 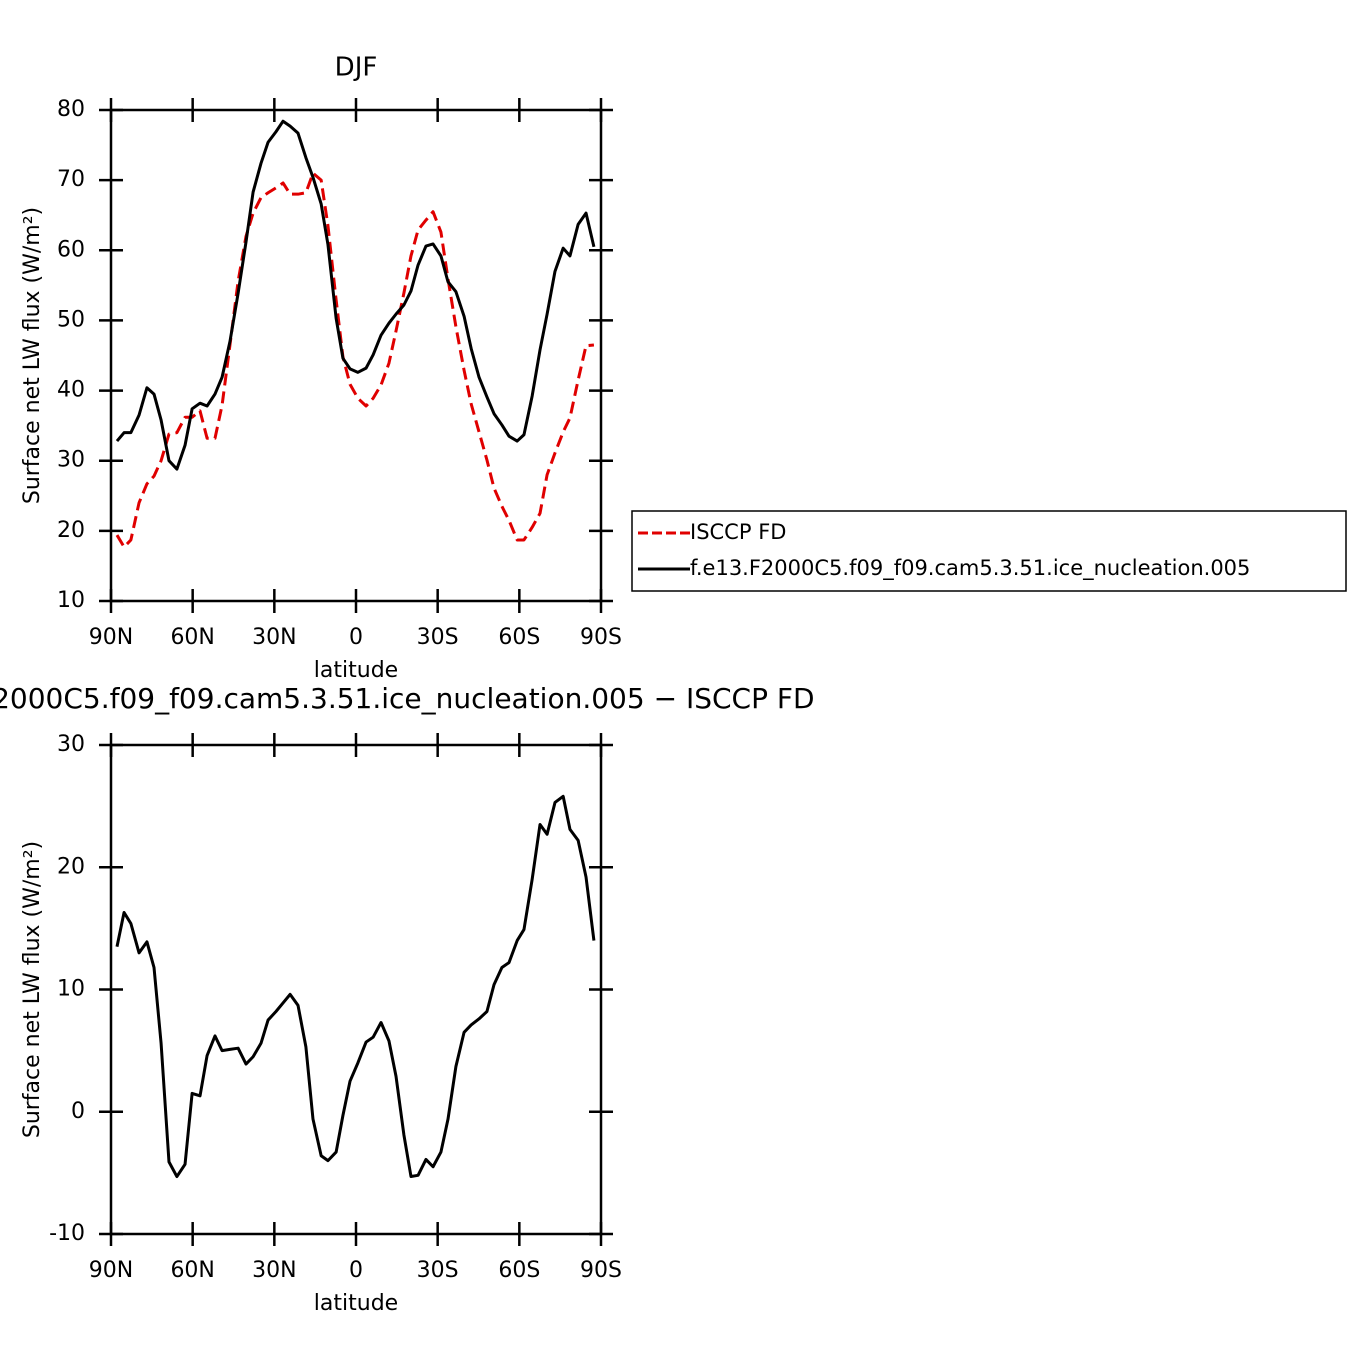 What do you see at coordinates (356, 68) in the screenshot?
I see `chart-title: DJF` at bounding box center [356, 68].